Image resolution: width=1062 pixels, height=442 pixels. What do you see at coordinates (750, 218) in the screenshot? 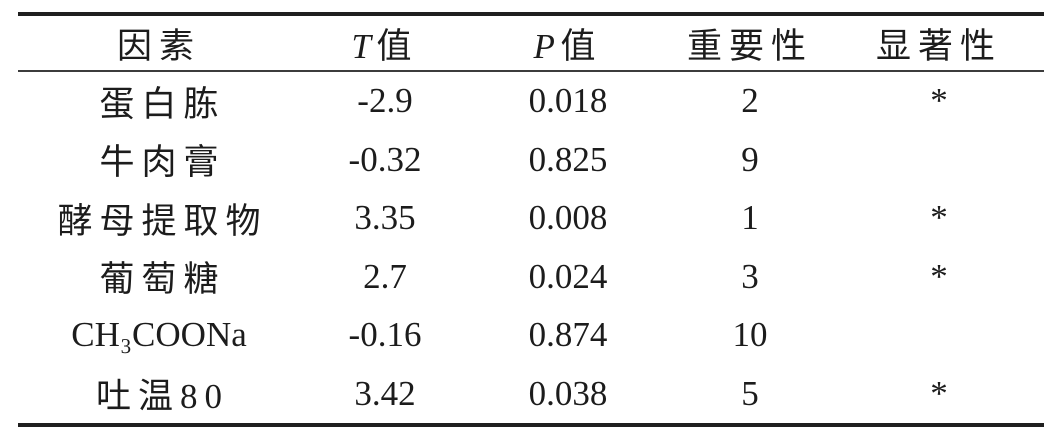
I see `cell-importance: 1` at bounding box center [750, 218].